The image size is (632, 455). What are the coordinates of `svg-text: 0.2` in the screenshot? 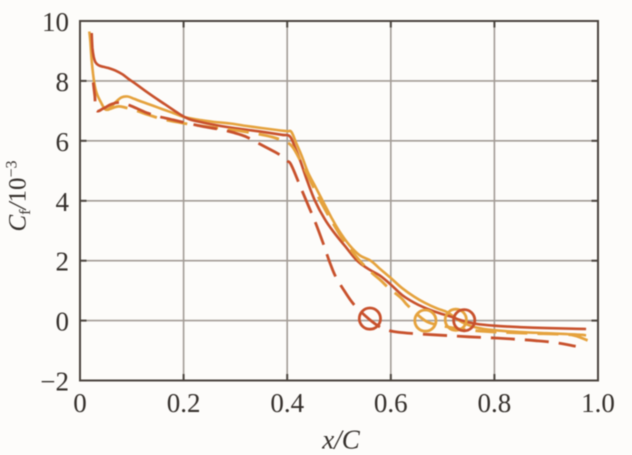 It's located at (184, 403).